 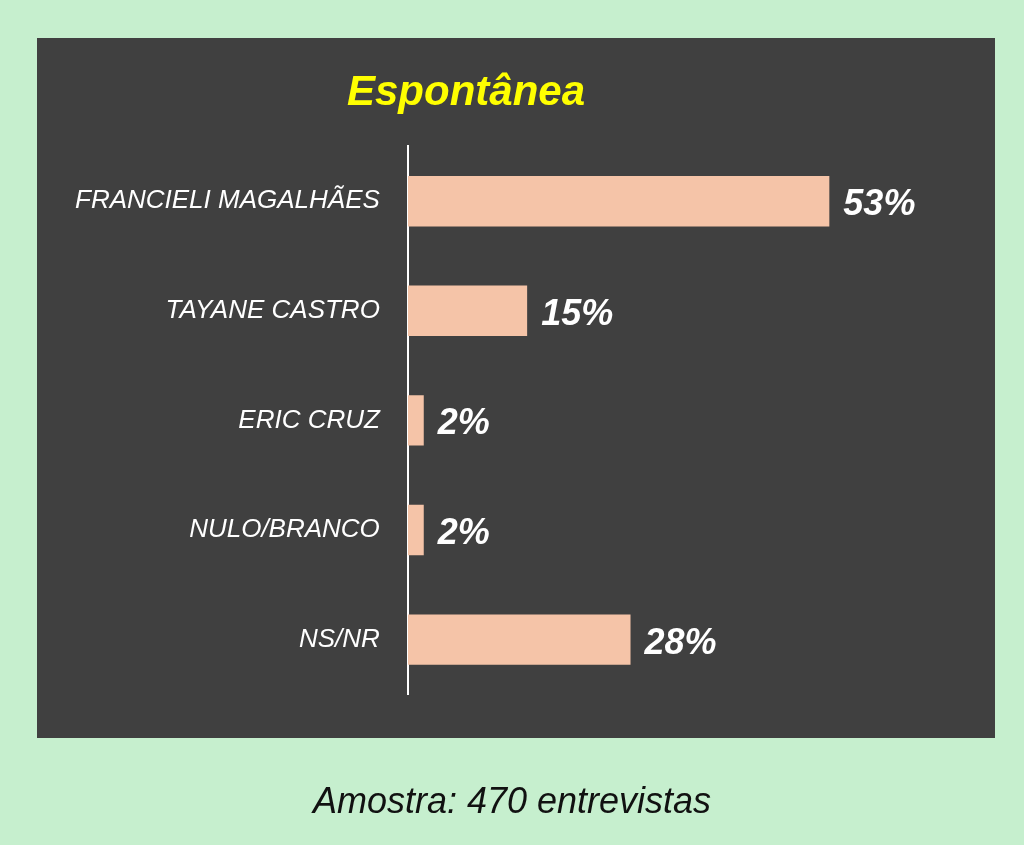 What do you see at coordinates (466, 90) in the screenshot?
I see `chart-title: Espontânea` at bounding box center [466, 90].